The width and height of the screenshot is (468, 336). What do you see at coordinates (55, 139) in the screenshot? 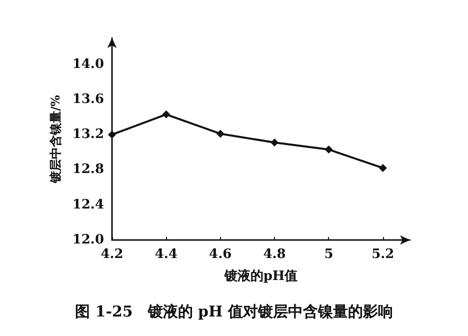
I see `y-axis-title: 镀层中含镍量/%` at bounding box center [55, 139].